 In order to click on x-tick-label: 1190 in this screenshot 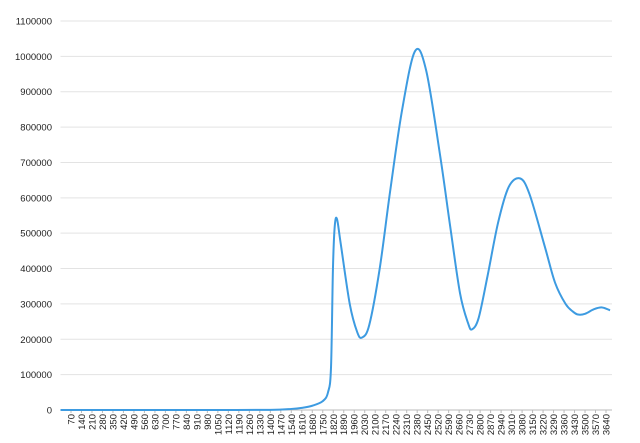, I will do `click(239, 424)`.